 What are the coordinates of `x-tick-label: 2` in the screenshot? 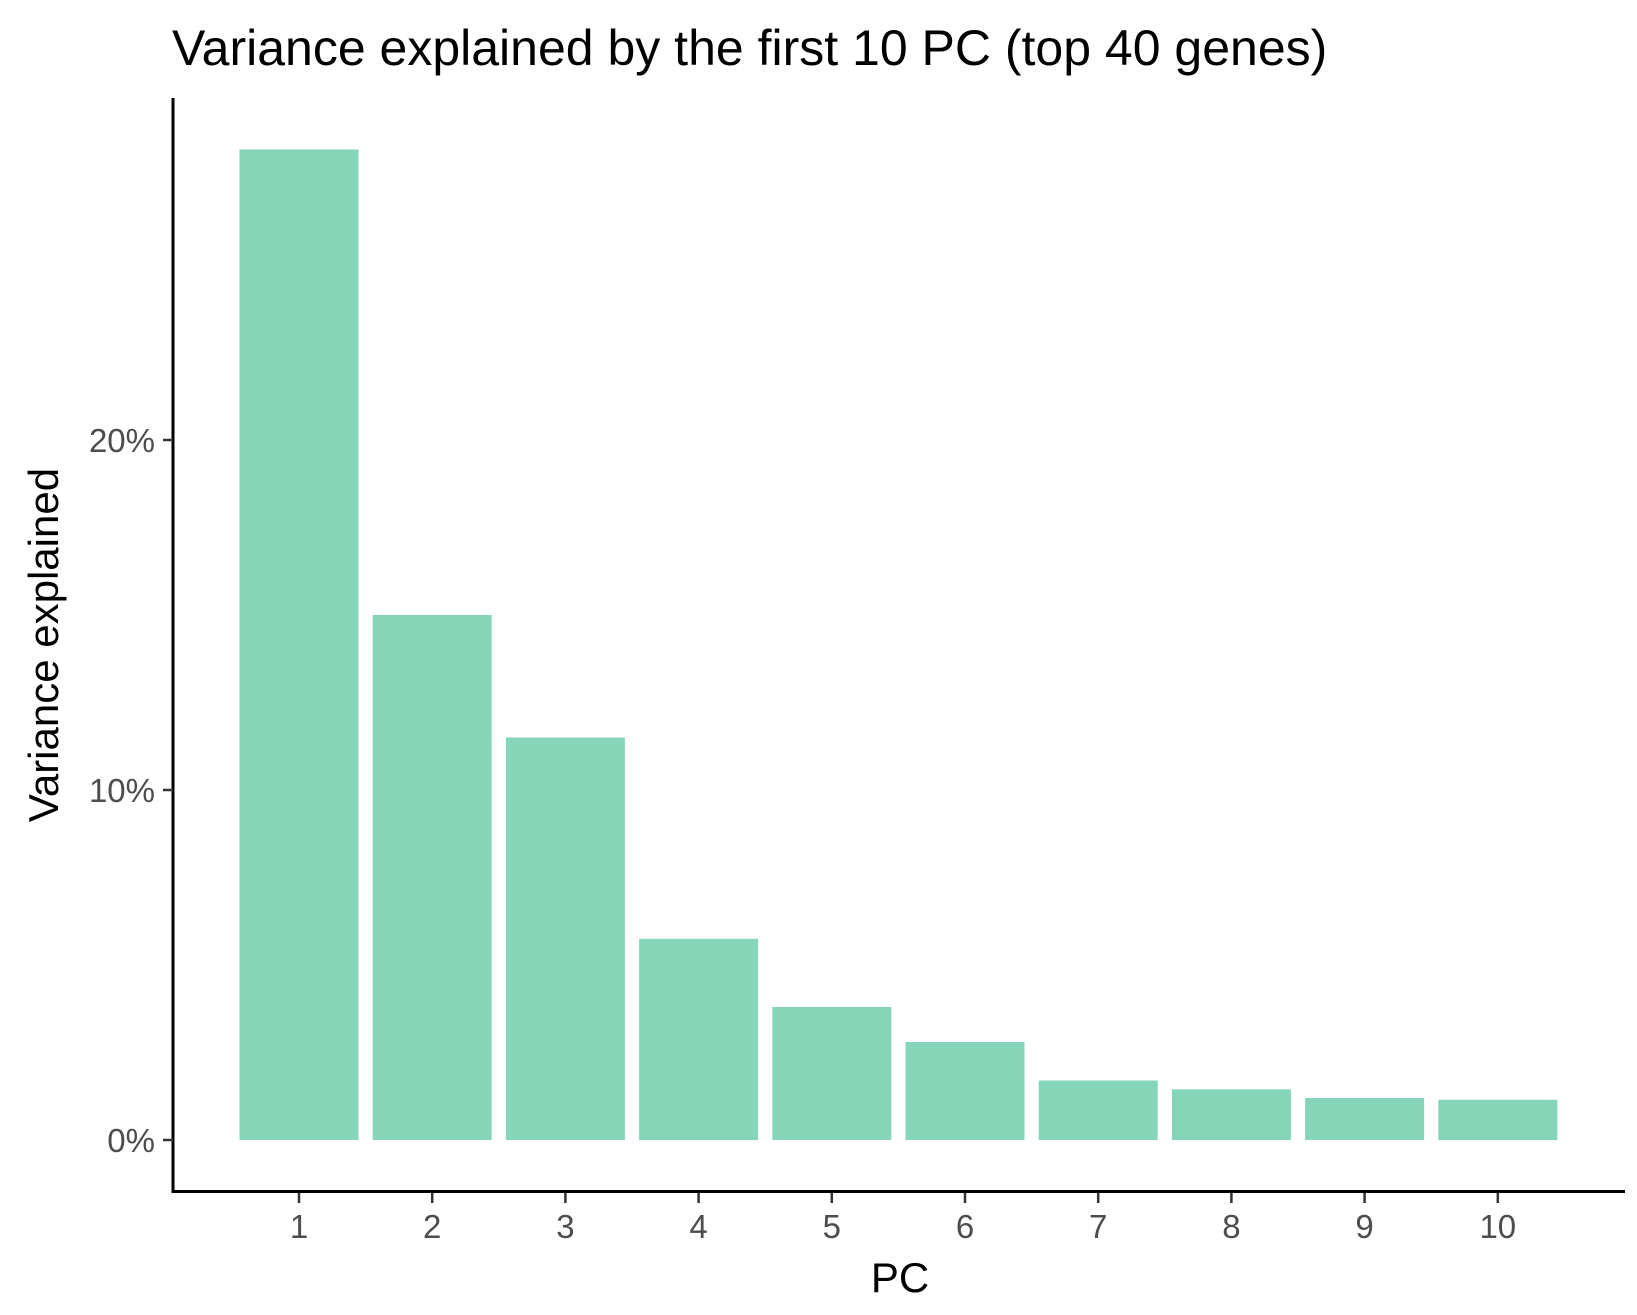 It's located at (432, 1226).